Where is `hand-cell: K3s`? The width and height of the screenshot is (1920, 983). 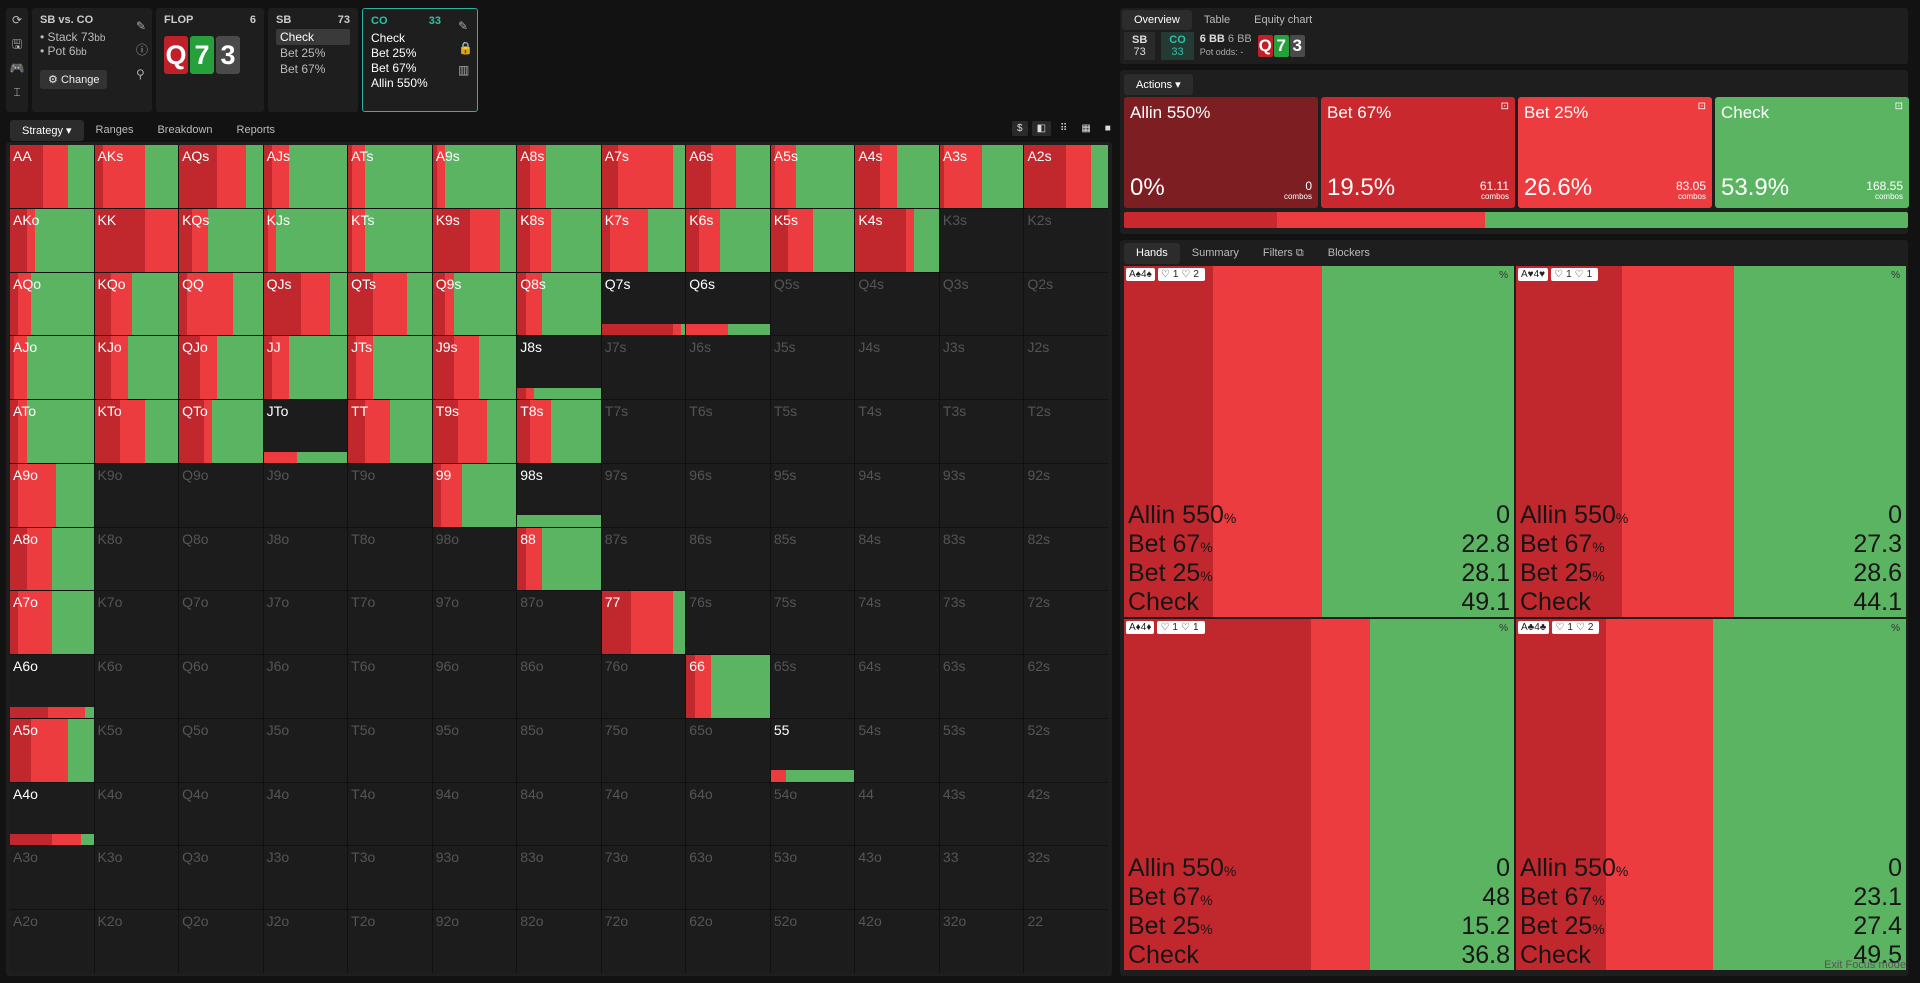 hand-cell: K3s is located at coordinates (981, 240).